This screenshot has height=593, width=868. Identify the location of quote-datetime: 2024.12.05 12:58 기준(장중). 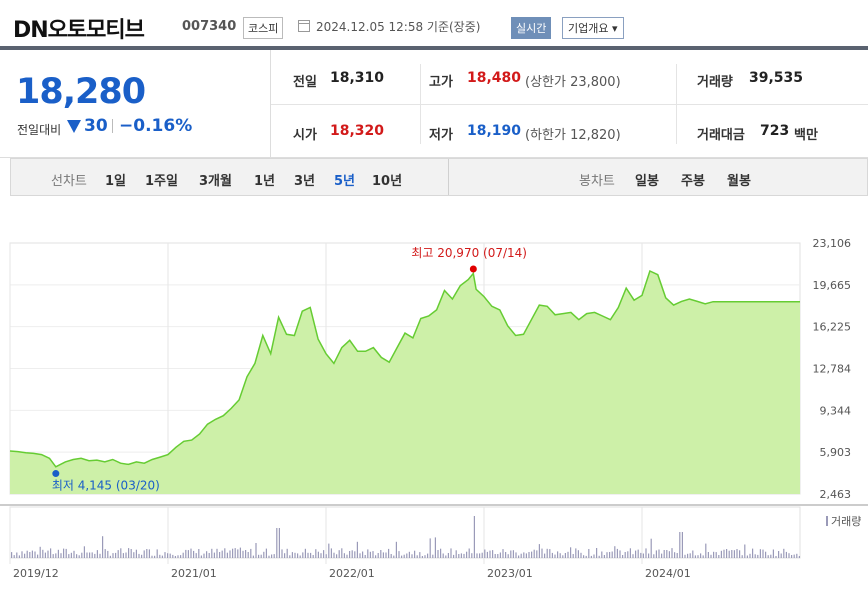
(398, 27).